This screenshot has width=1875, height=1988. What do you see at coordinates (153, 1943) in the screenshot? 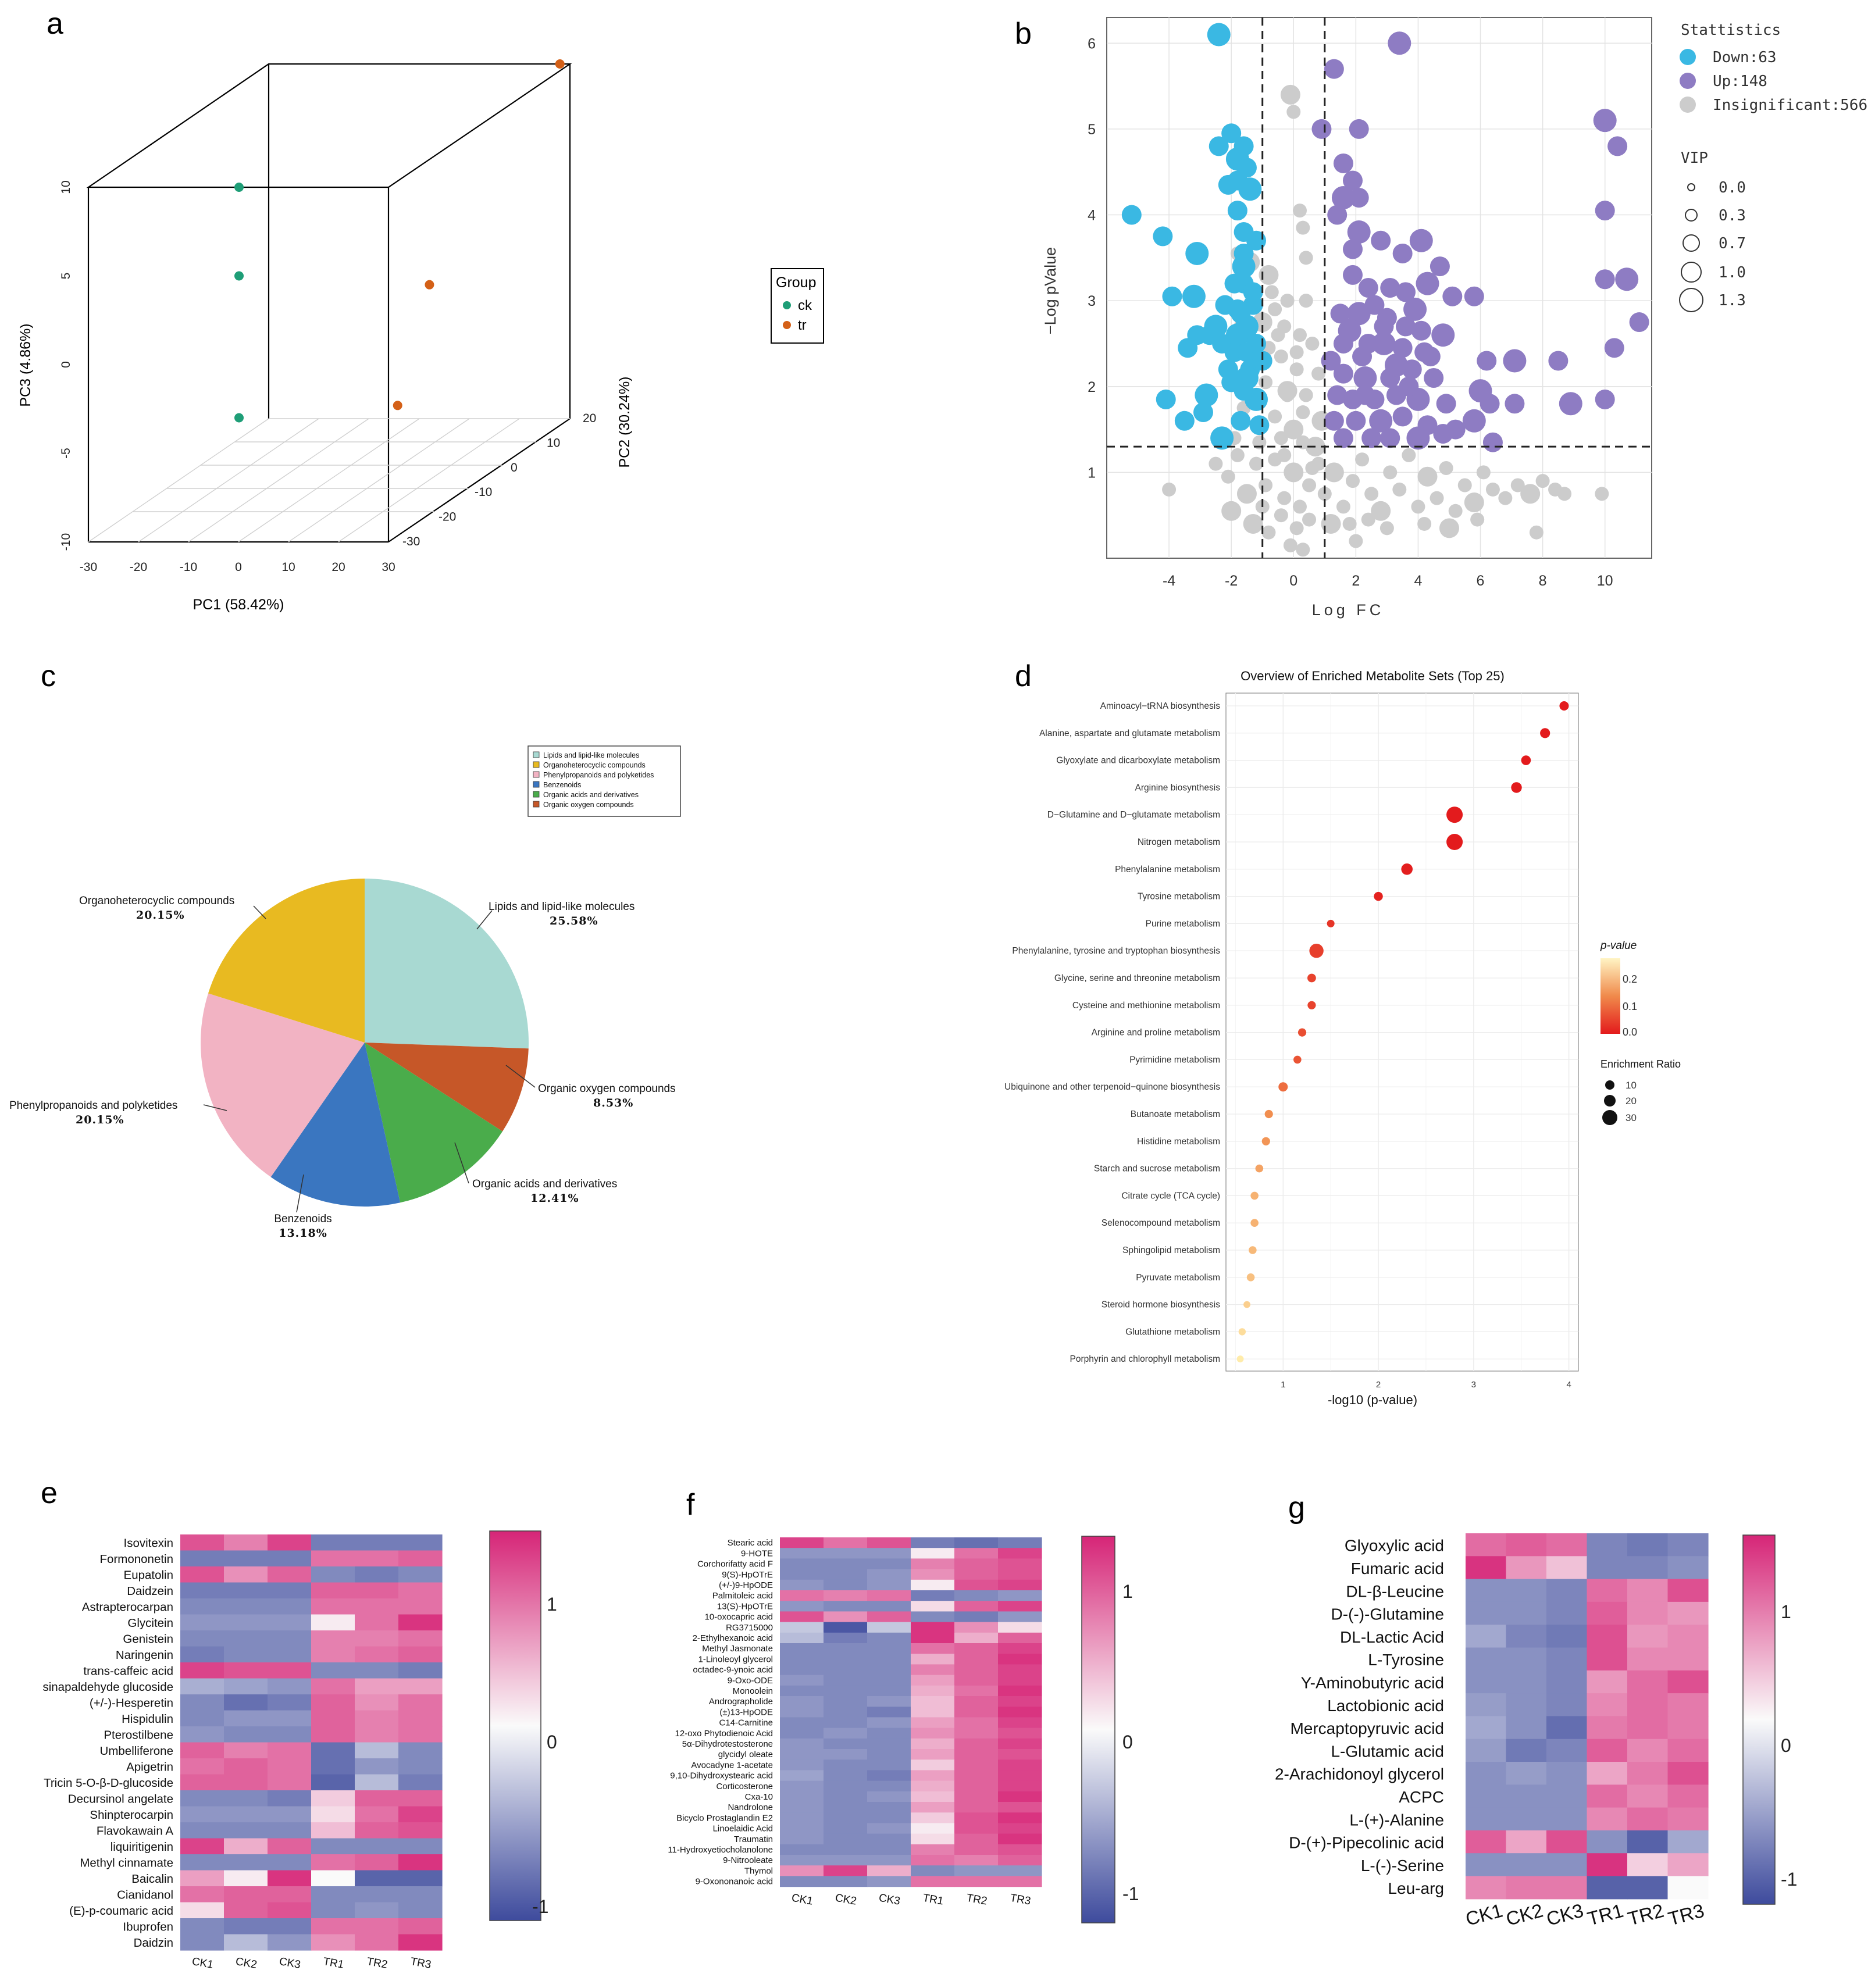
I see `heatmap-row-label: Daidzin` at bounding box center [153, 1943].